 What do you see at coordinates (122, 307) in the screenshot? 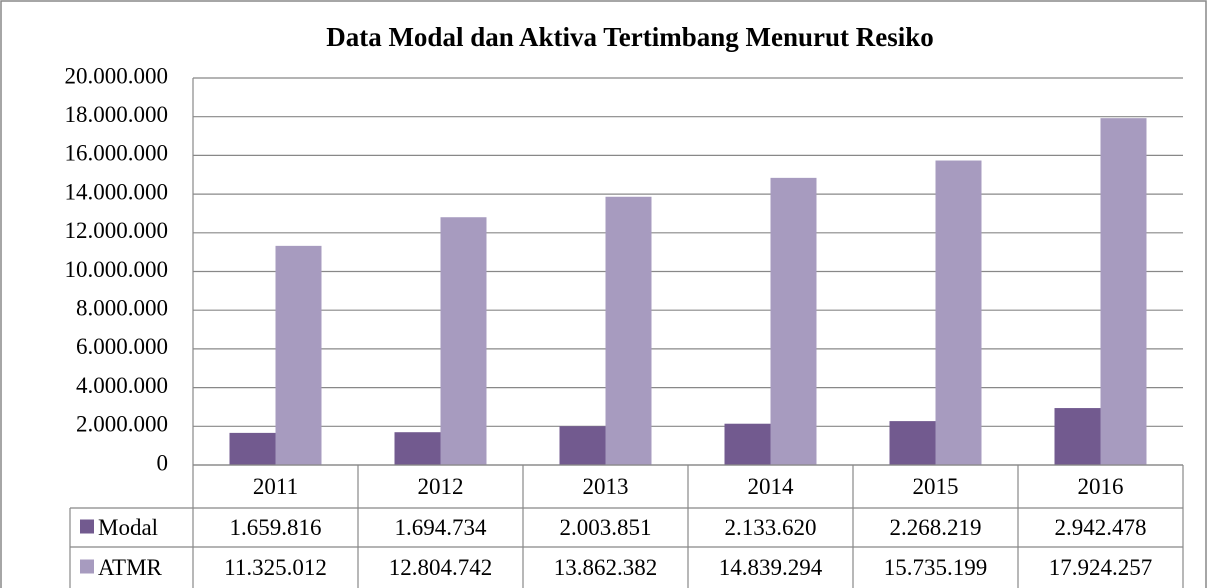
I see `y-tick-label: 8.000.000` at bounding box center [122, 307].